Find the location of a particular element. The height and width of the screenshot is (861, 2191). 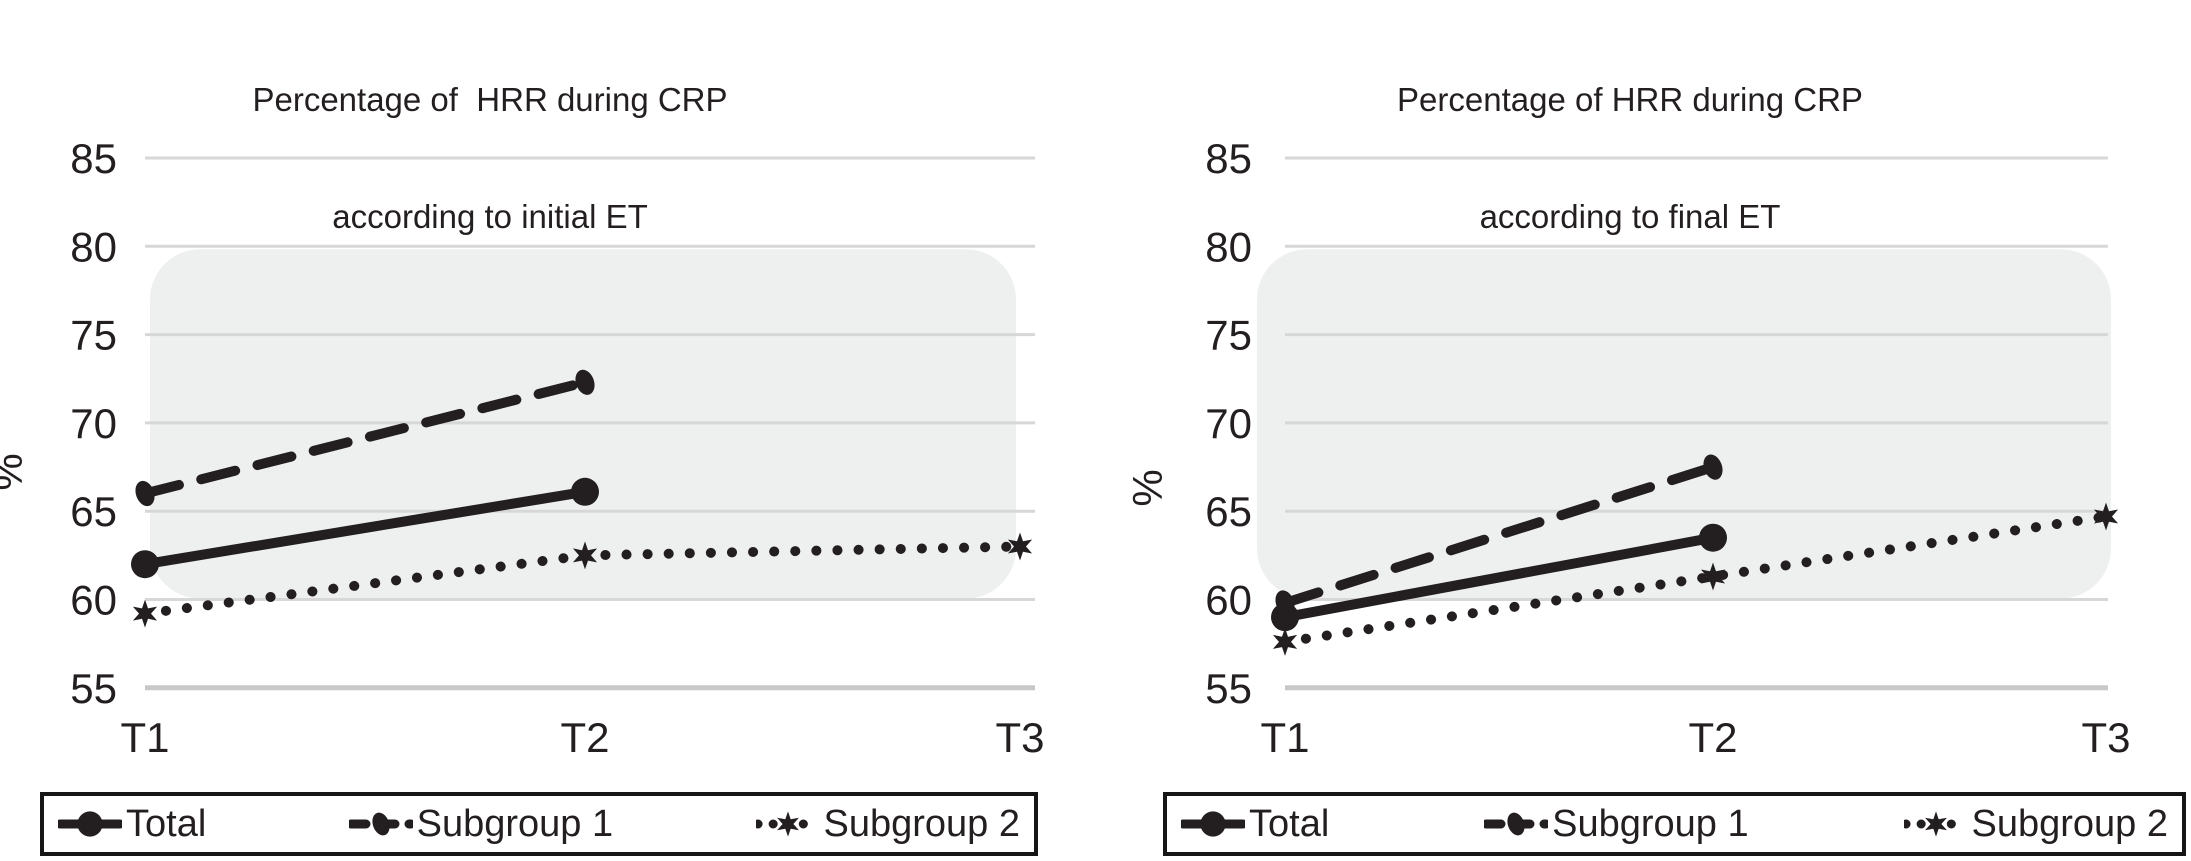

chart-title-line: according to initial ET is located at coordinates (490, 216).